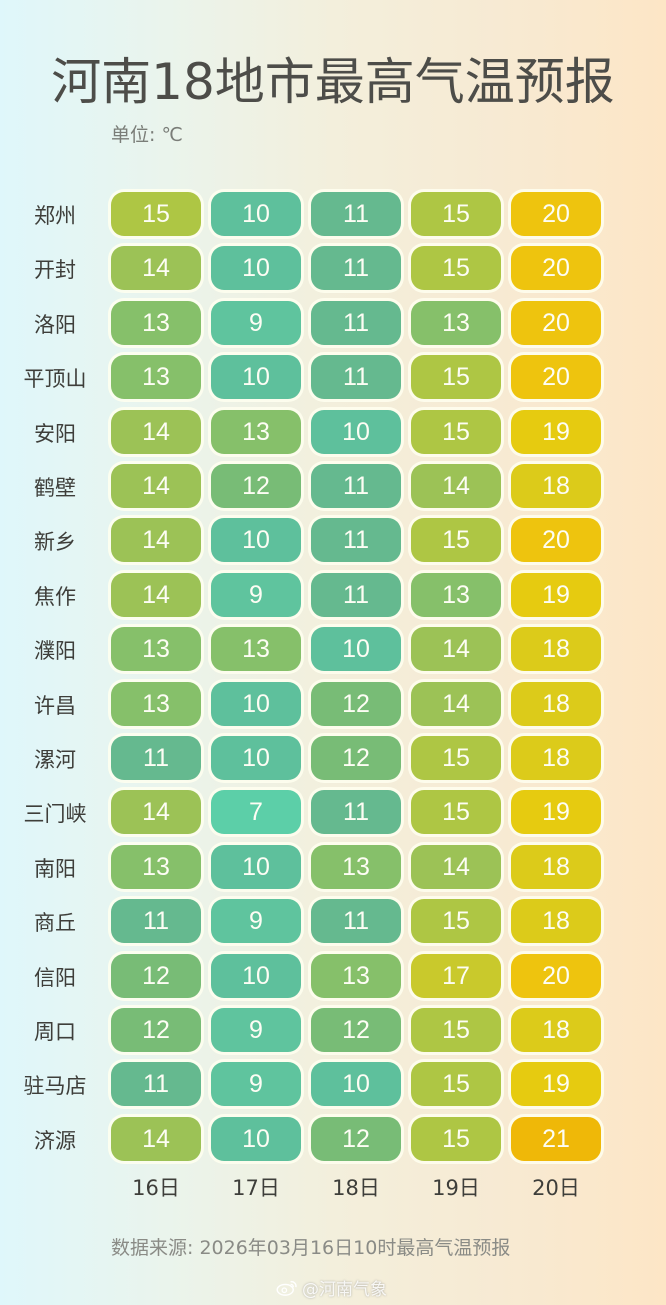 The image size is (666, 1305). I want to click on row-label-city: 平顶山, so click(55, 379).